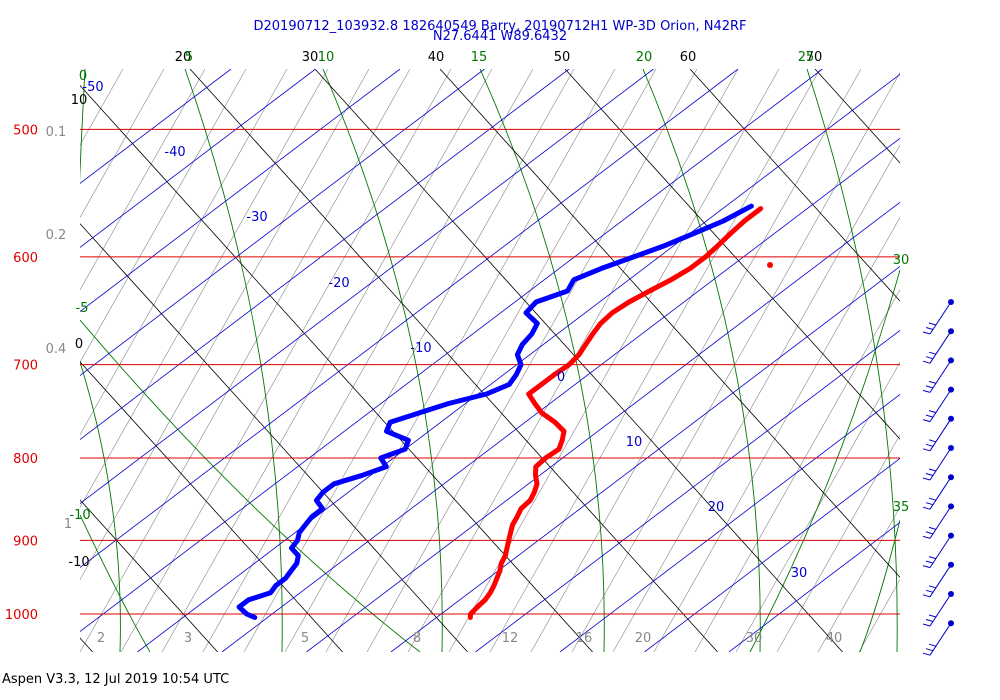  Describe the element at coordinates (56, 235) in the screenshot. I see `mixing-ratio-label: 0.2` at that location.